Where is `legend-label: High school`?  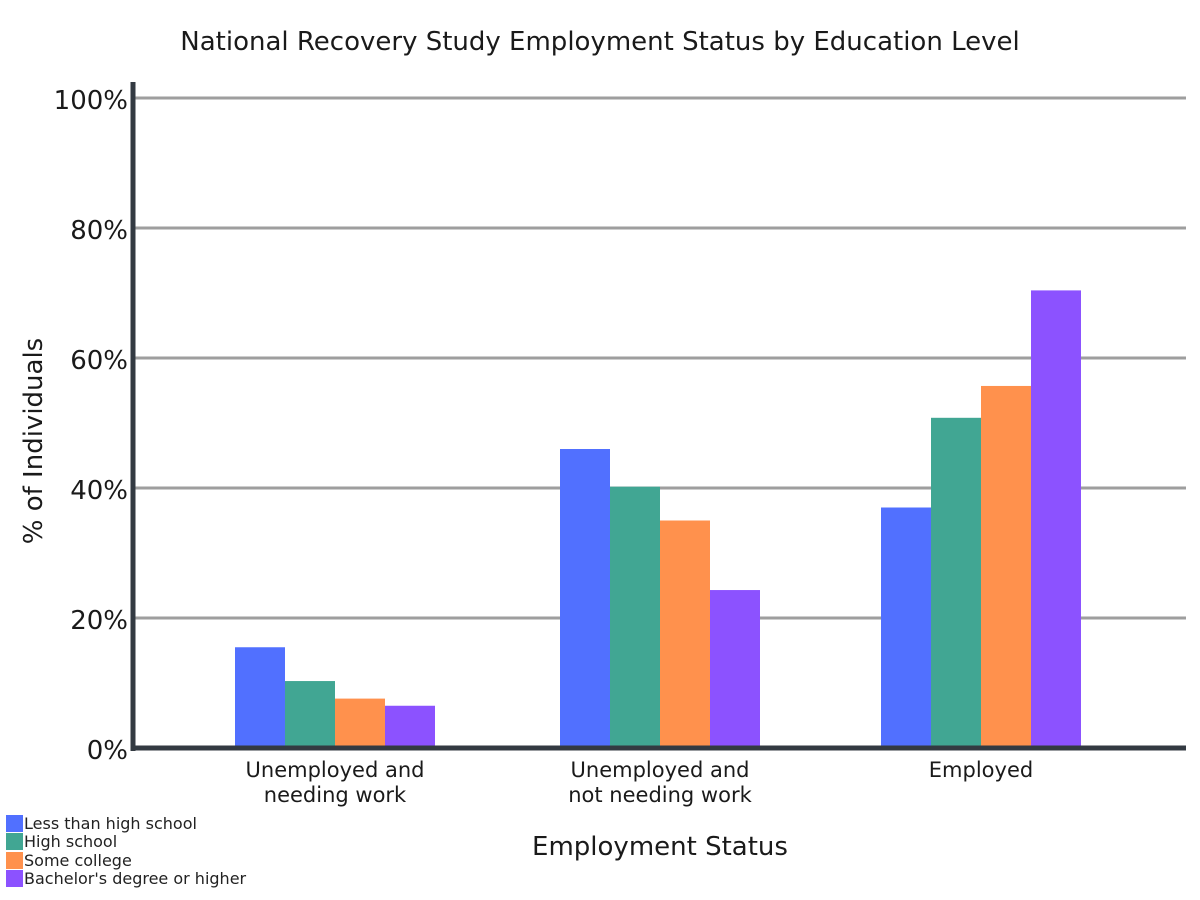
legend-label: High school is located at coordinates (71, 842).